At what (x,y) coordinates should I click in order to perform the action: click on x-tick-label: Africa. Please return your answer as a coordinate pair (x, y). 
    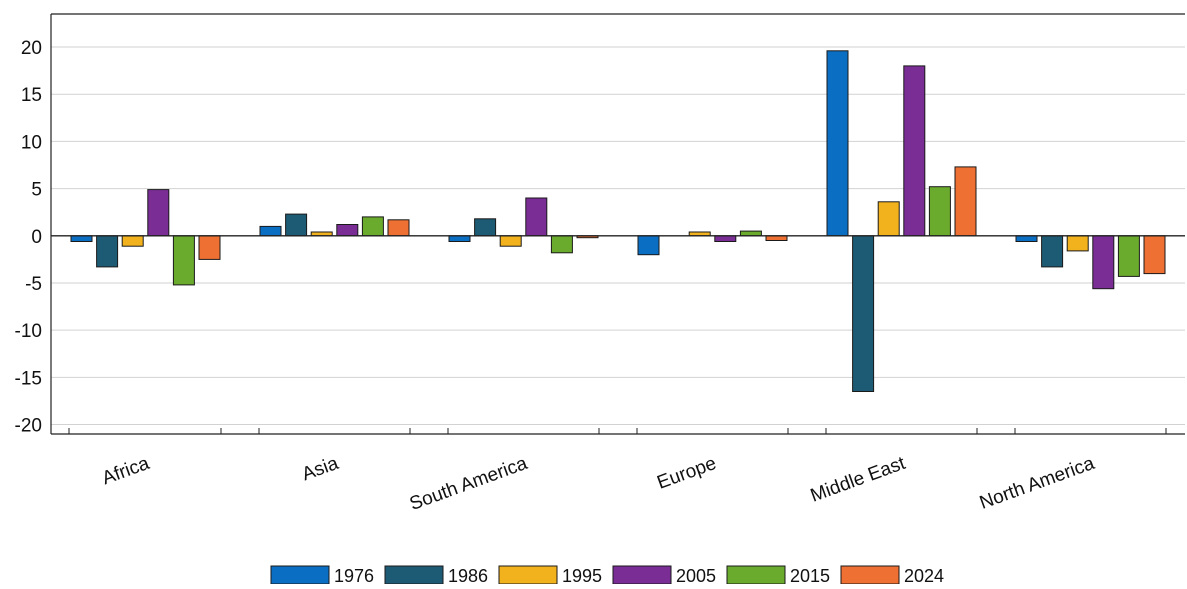
    Looking at the image, I should click on (125, 471).